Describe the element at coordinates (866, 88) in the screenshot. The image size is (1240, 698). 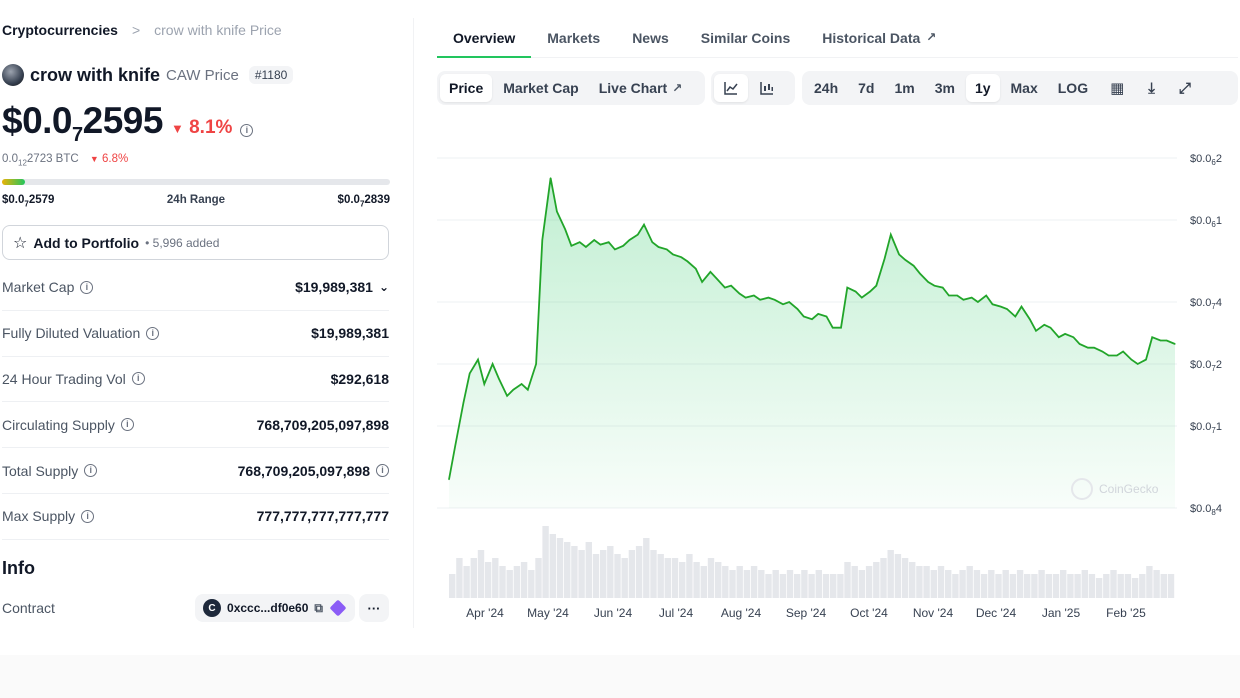
I see `range-7d-button: 7d` at that location.